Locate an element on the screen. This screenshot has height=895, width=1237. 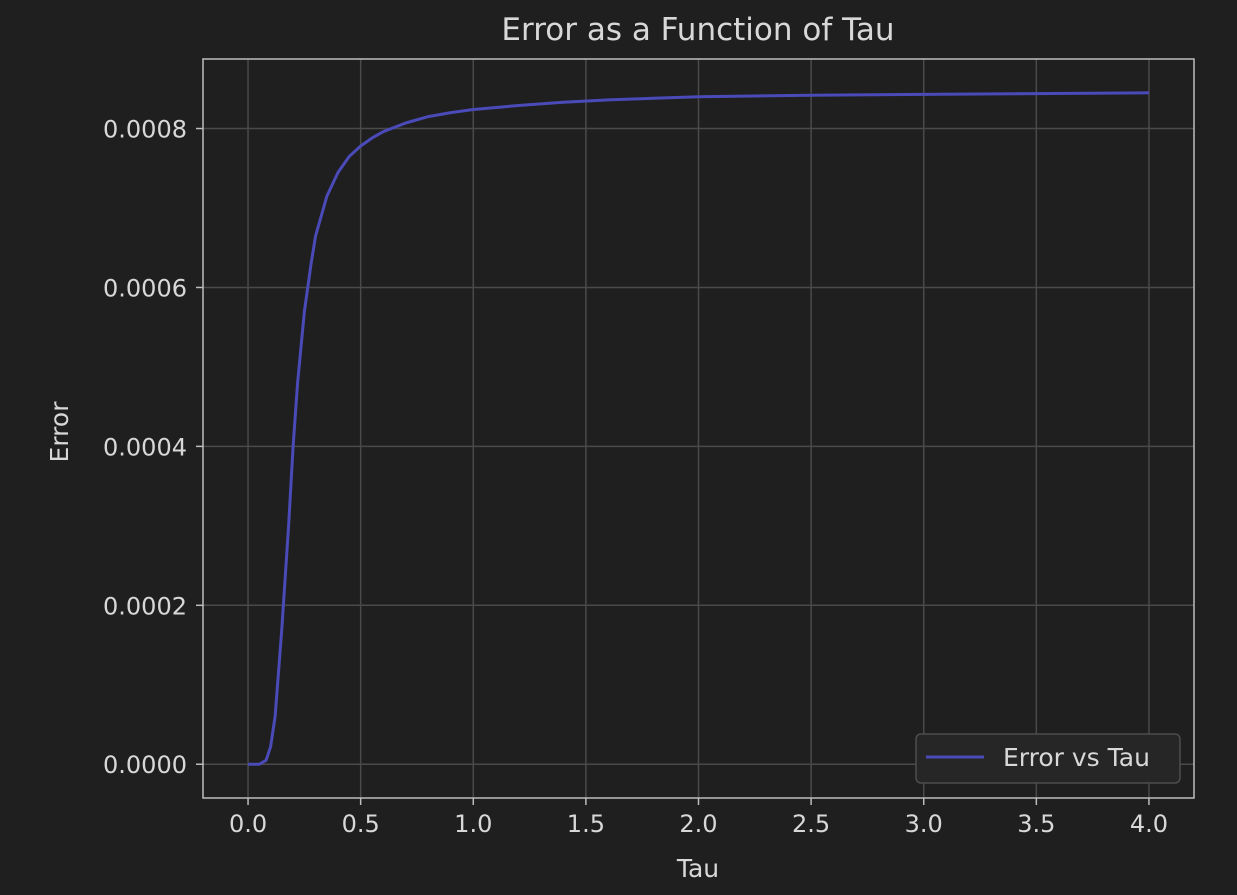
y-tick-label: 0.0008 is located at coordinates (145, 130).